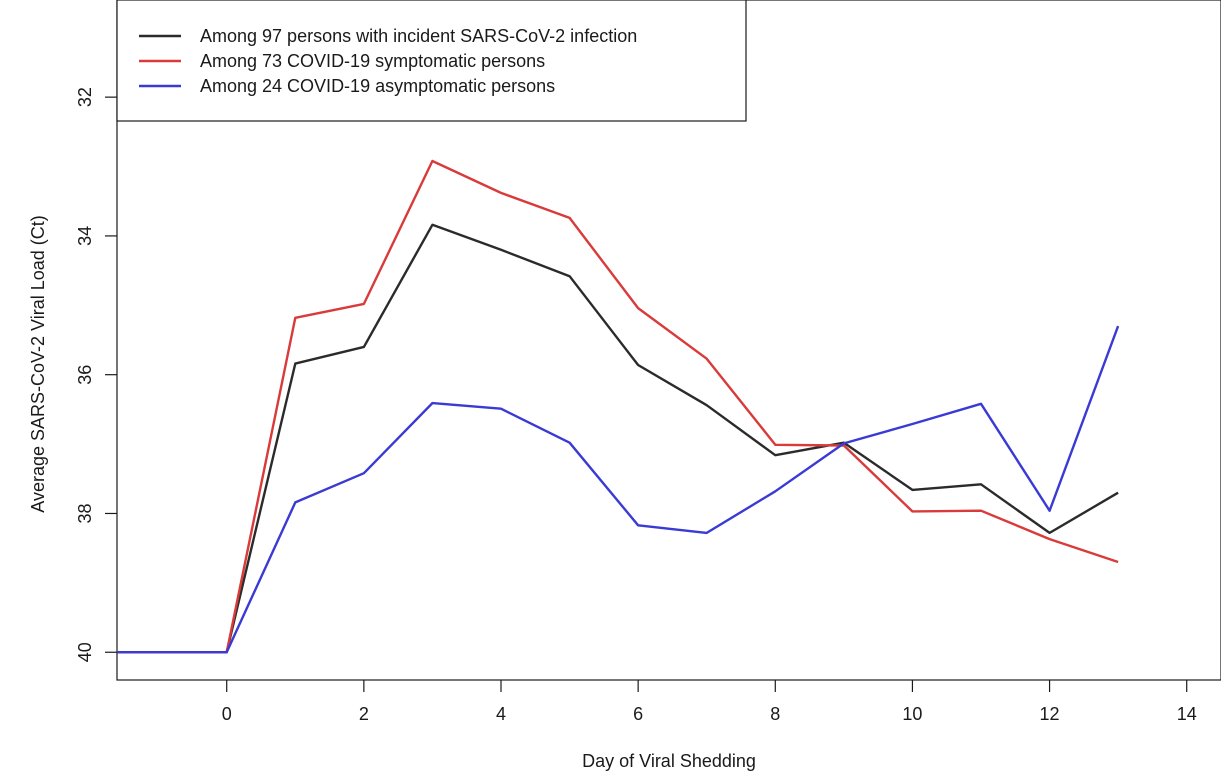 This screenshot has height=782, width=1221. Describe the element at coordinates (85, 513) in the screenshot. I see `y-tick-label: 38` at that location.